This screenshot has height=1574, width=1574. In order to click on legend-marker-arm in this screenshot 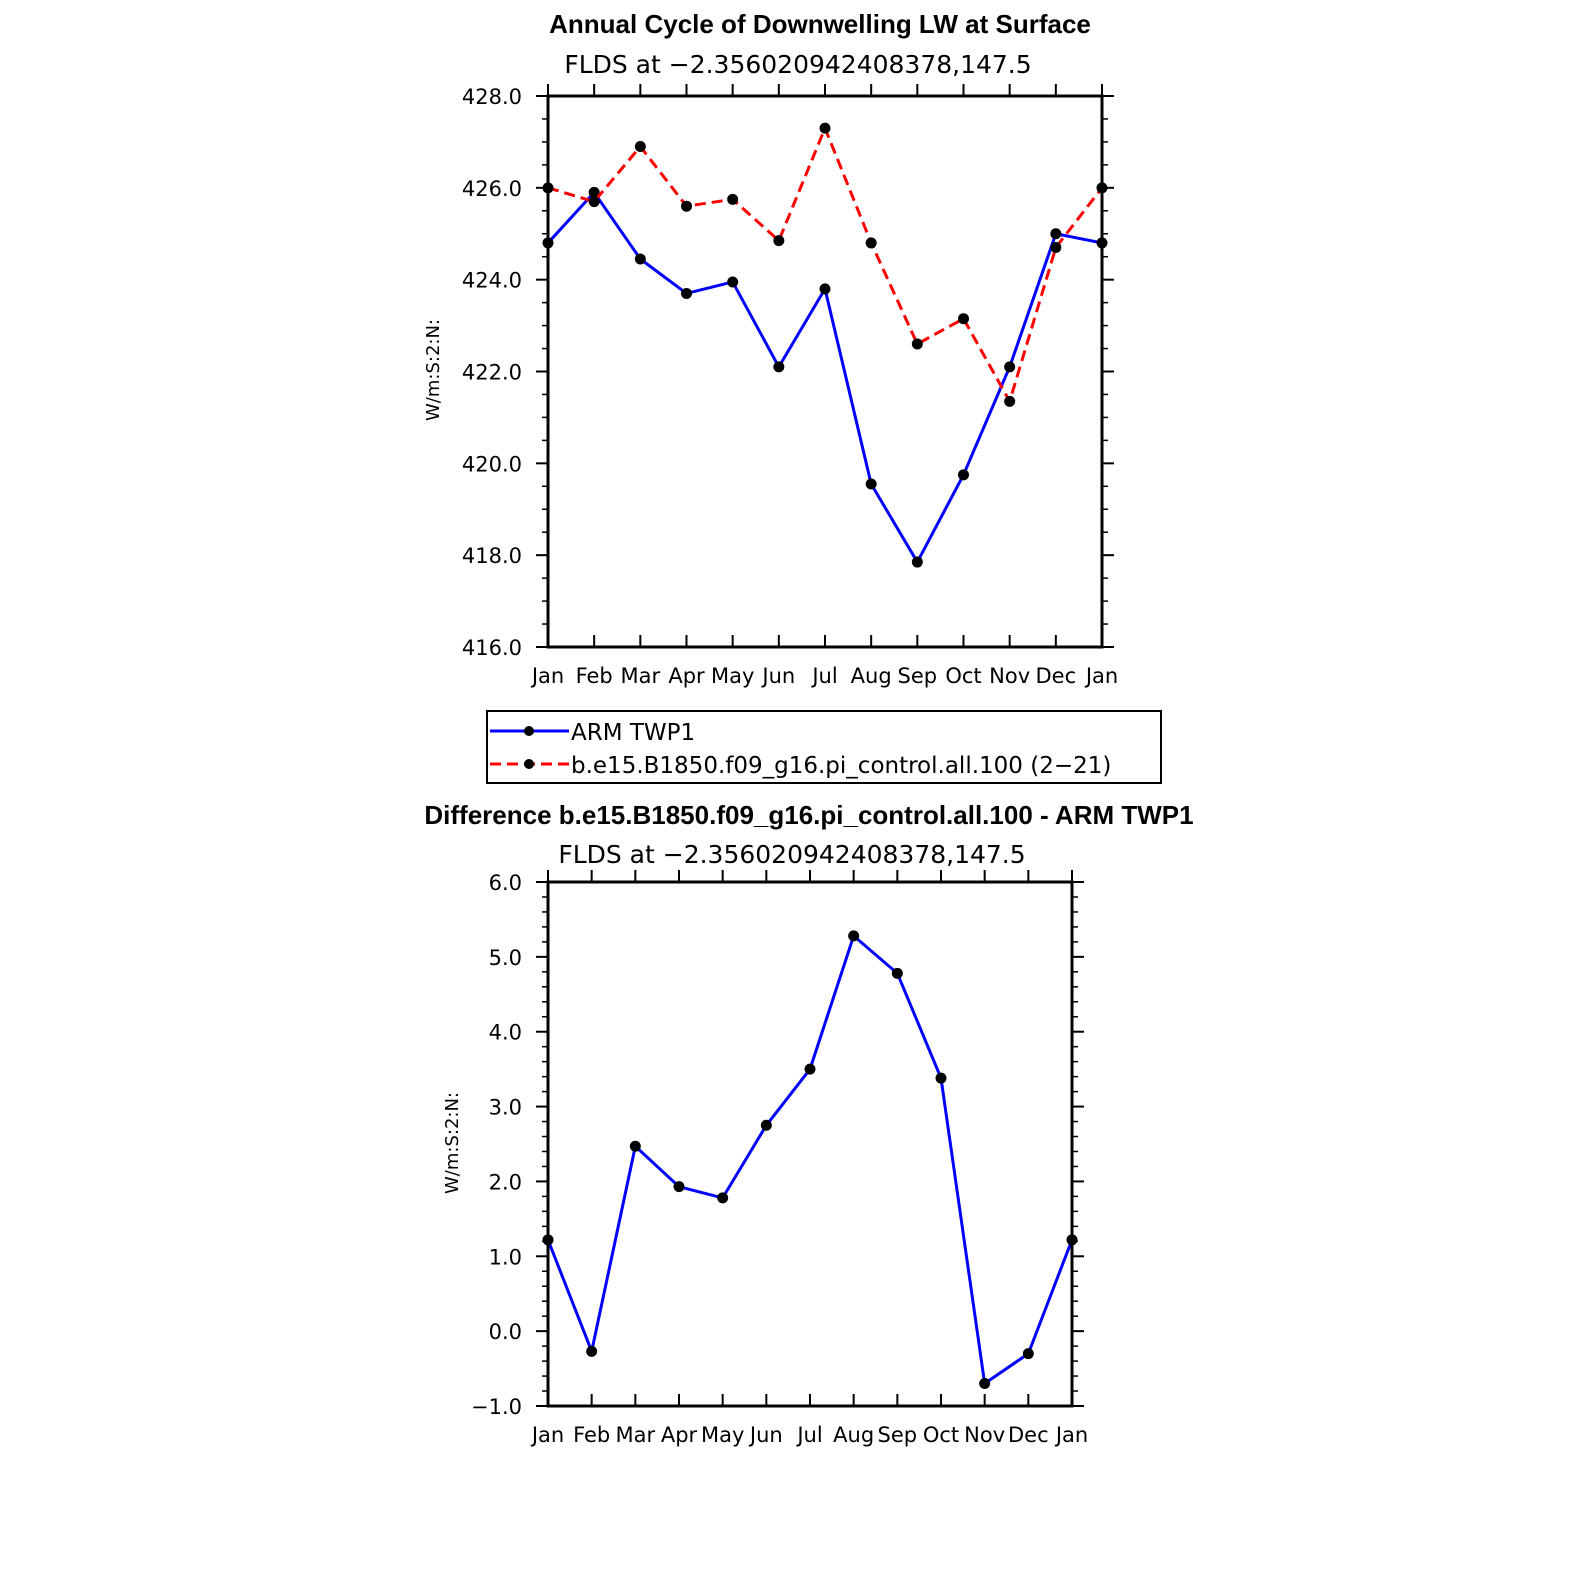, I will do `click(529, 731)`.